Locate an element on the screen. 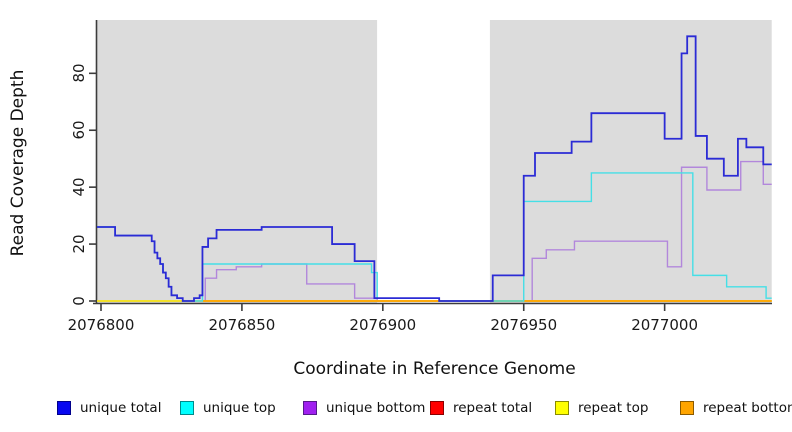  legend-item-repeat-top: repeat top is located at coordinates (601, 408).